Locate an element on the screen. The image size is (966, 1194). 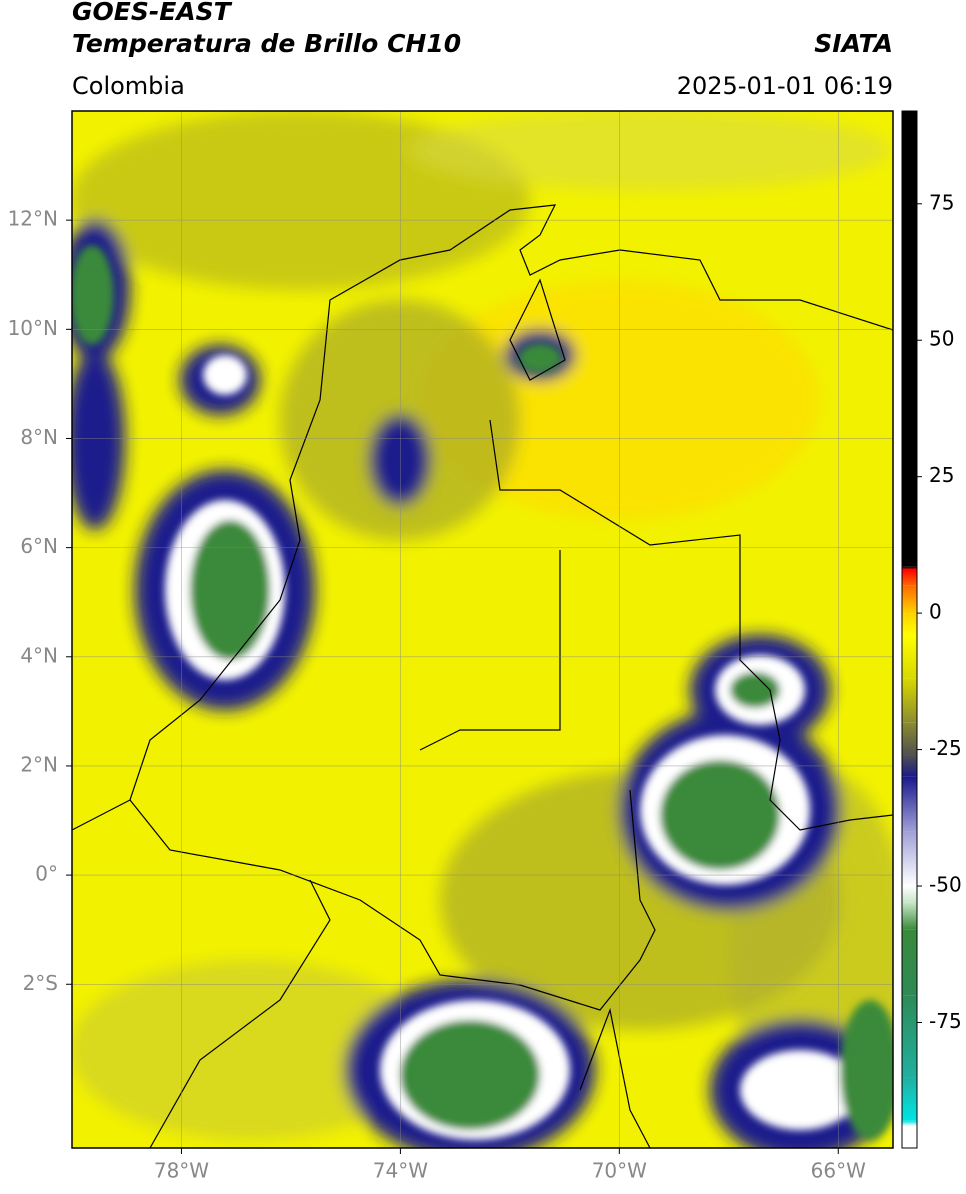
subtitle: Temperatura de Brillo CH10 is located at coordinates (266, 43).